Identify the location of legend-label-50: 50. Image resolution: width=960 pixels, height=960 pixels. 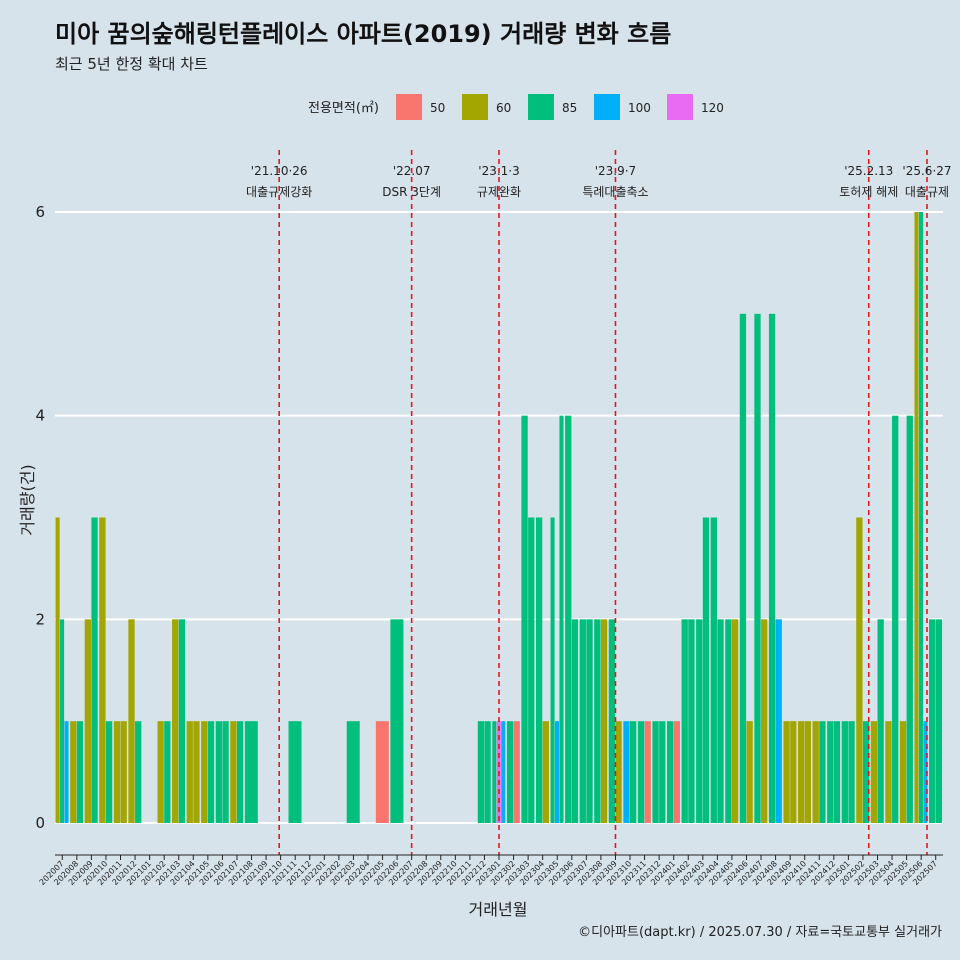
(437, 108).